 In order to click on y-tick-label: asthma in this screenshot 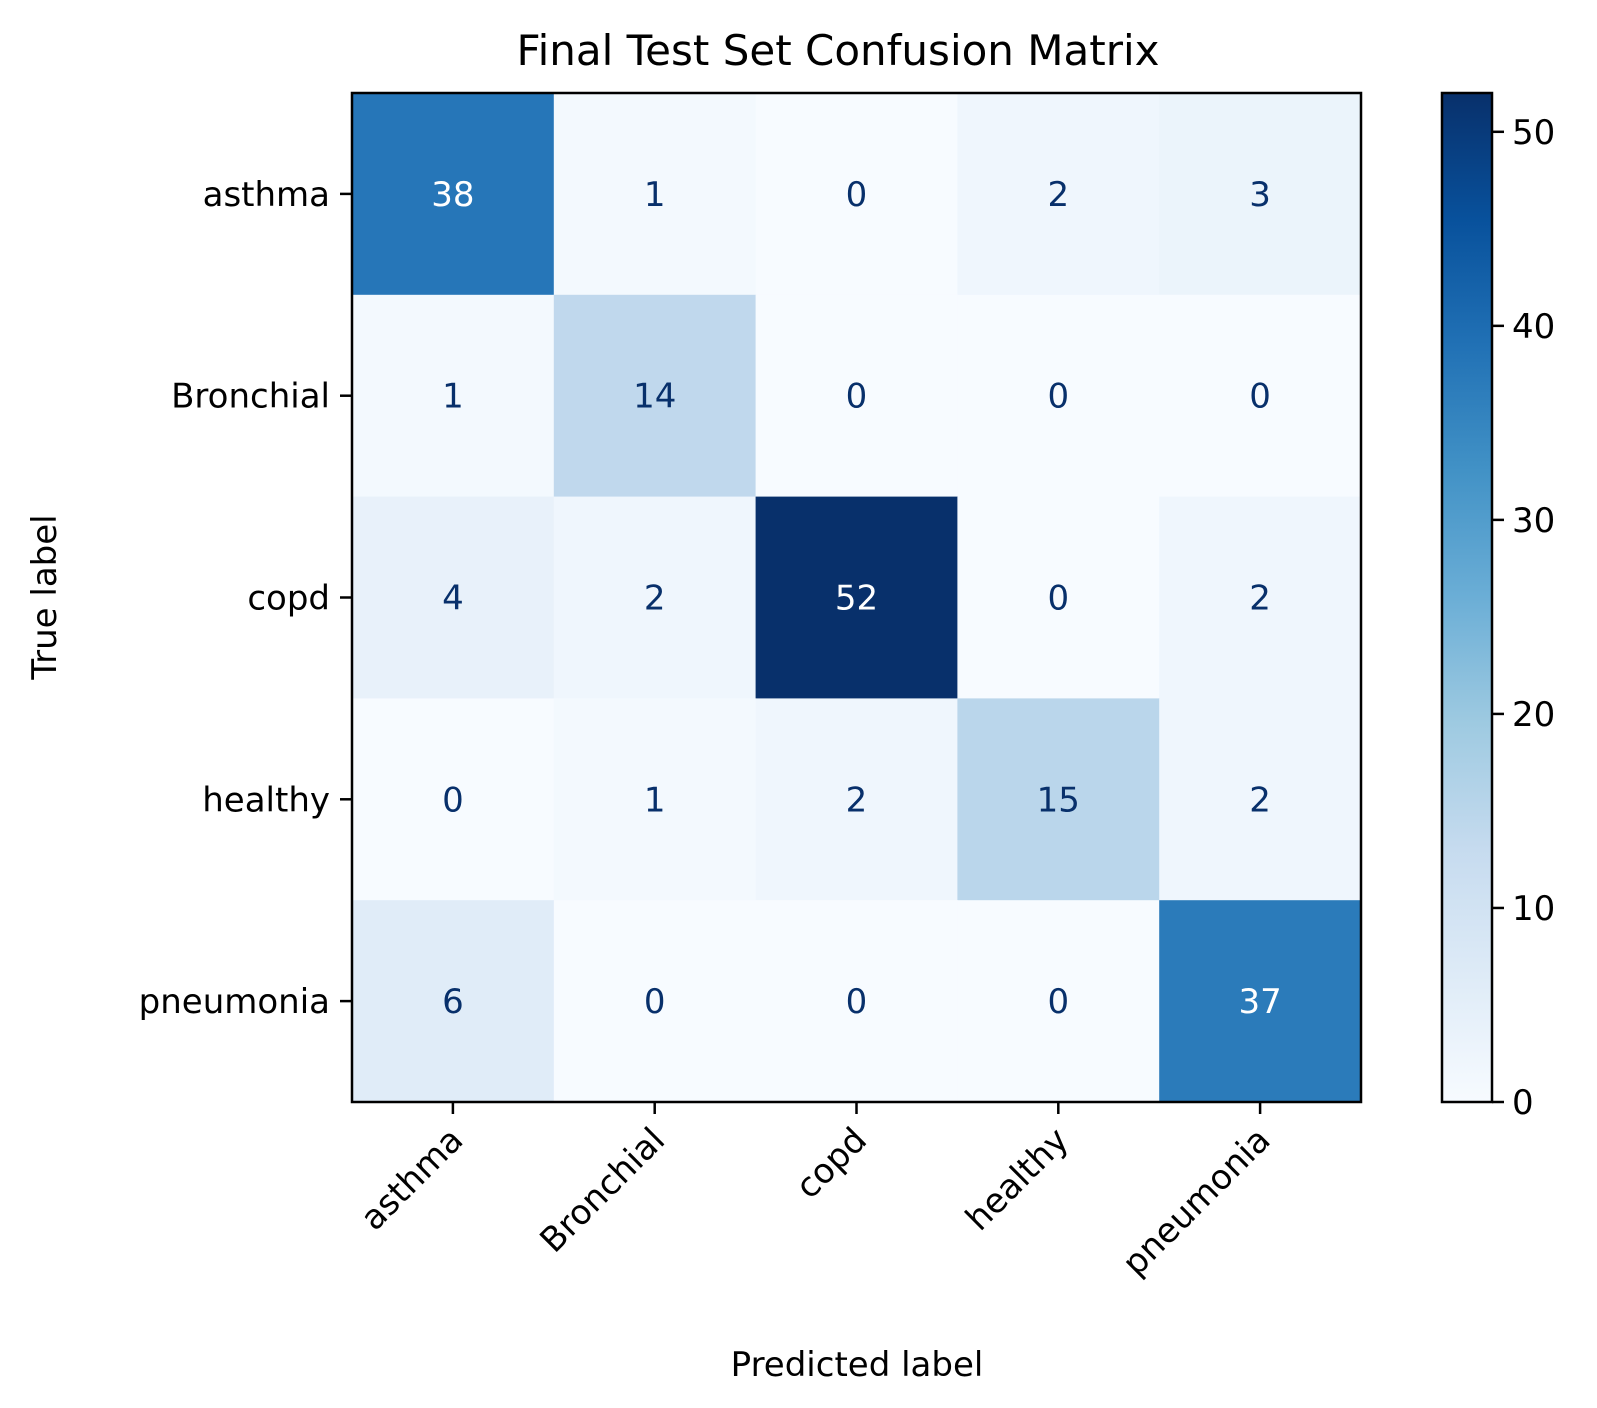, I will do `click(266, 195)`.